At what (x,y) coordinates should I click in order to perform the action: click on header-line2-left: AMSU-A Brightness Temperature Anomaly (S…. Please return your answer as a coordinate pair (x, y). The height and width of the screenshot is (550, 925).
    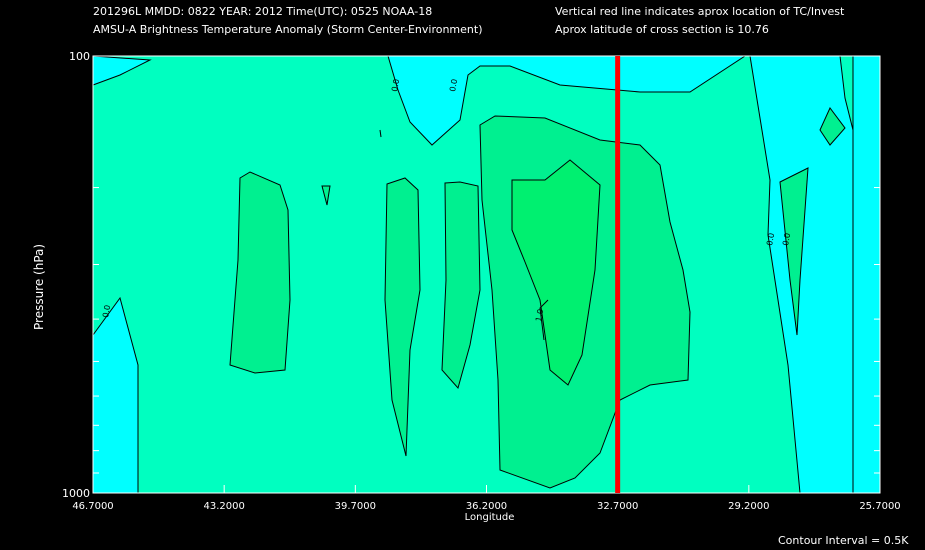
    Looking at the image, I should click on (288, 29).